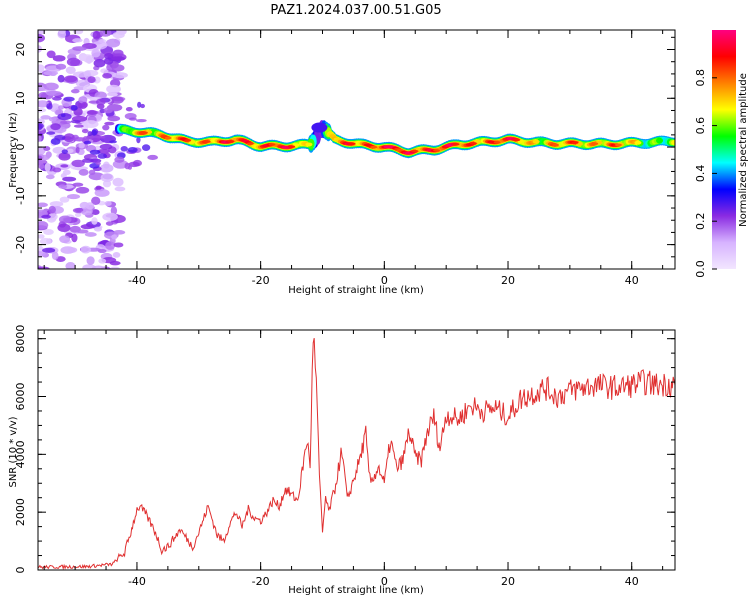 The image size is (750, 600). What do you see at coordinates (20, 397) in the screenshot?
I see `snr-y-tick-label: 6000` at bounding box center [20, 397].